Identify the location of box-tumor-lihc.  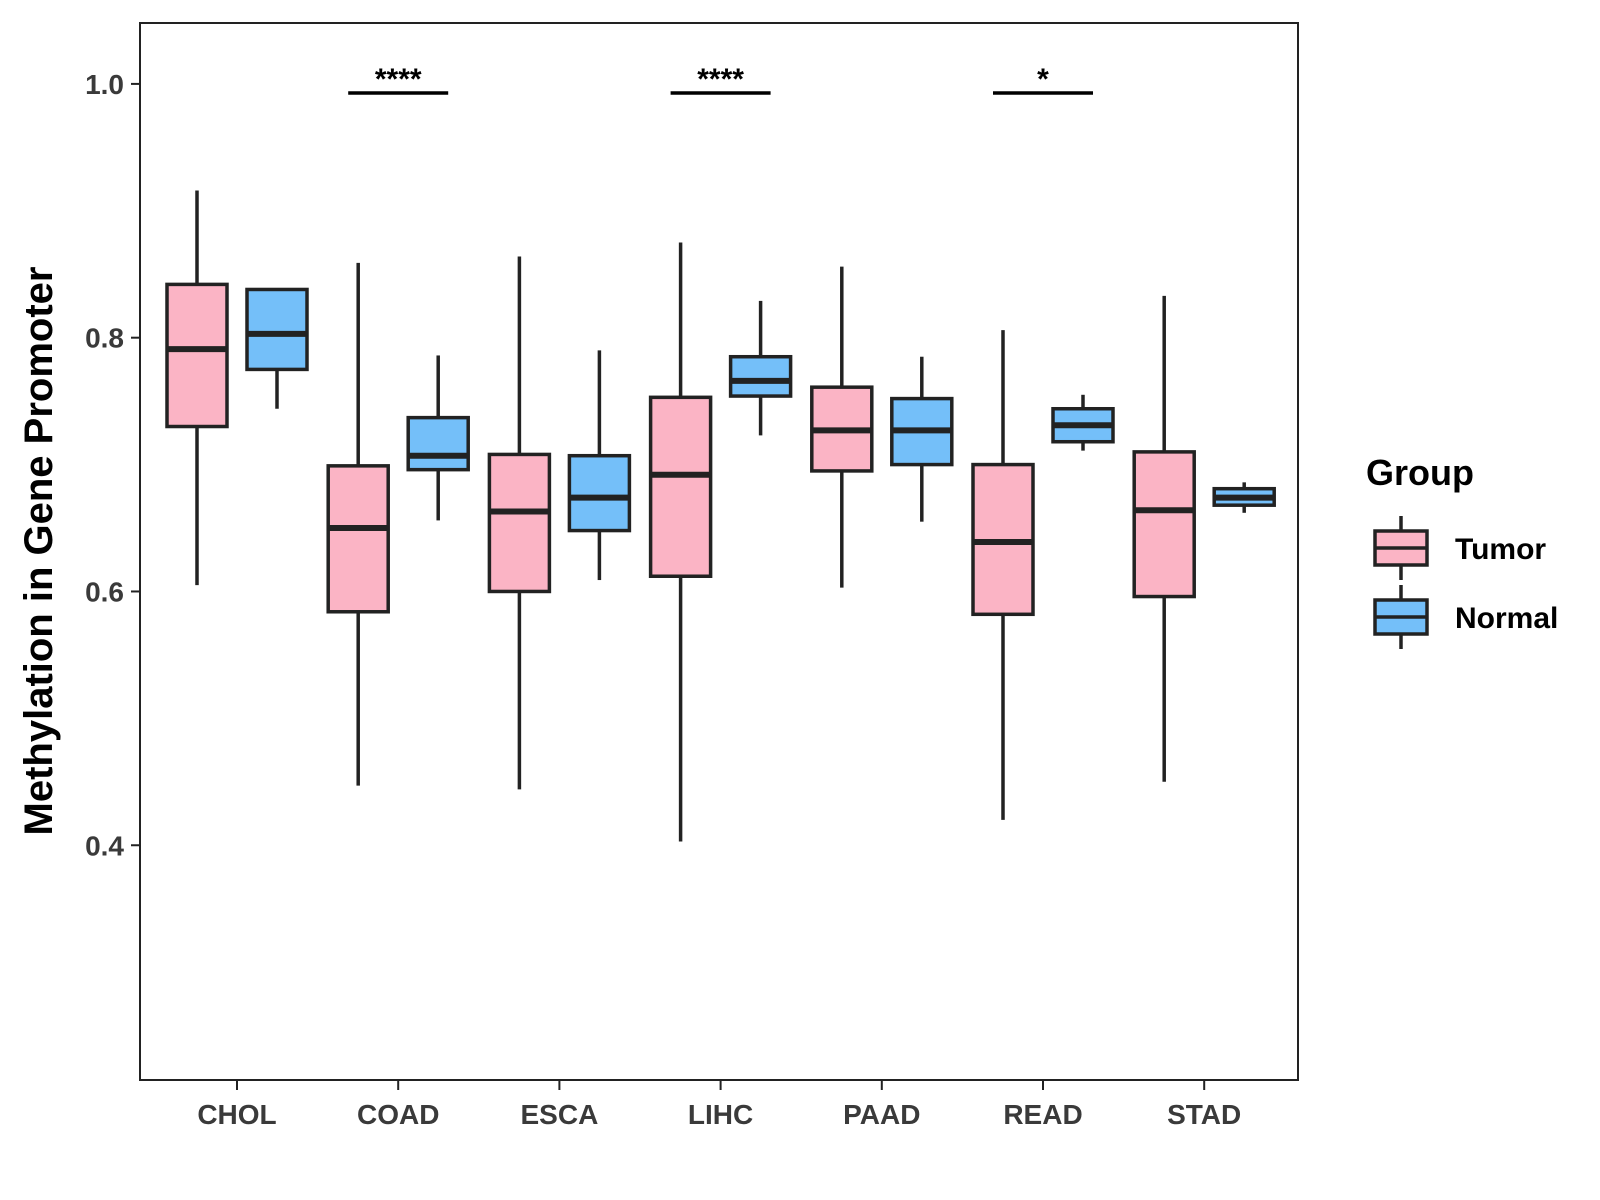
(680, 542).